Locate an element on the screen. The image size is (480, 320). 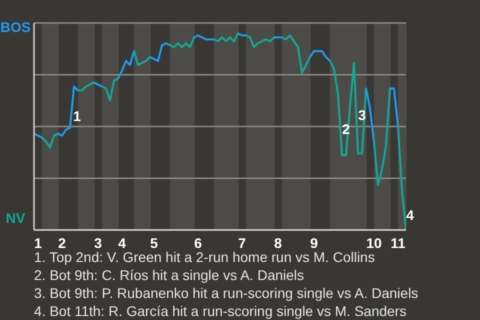
text: 4 is located at coordinates (410, 215).